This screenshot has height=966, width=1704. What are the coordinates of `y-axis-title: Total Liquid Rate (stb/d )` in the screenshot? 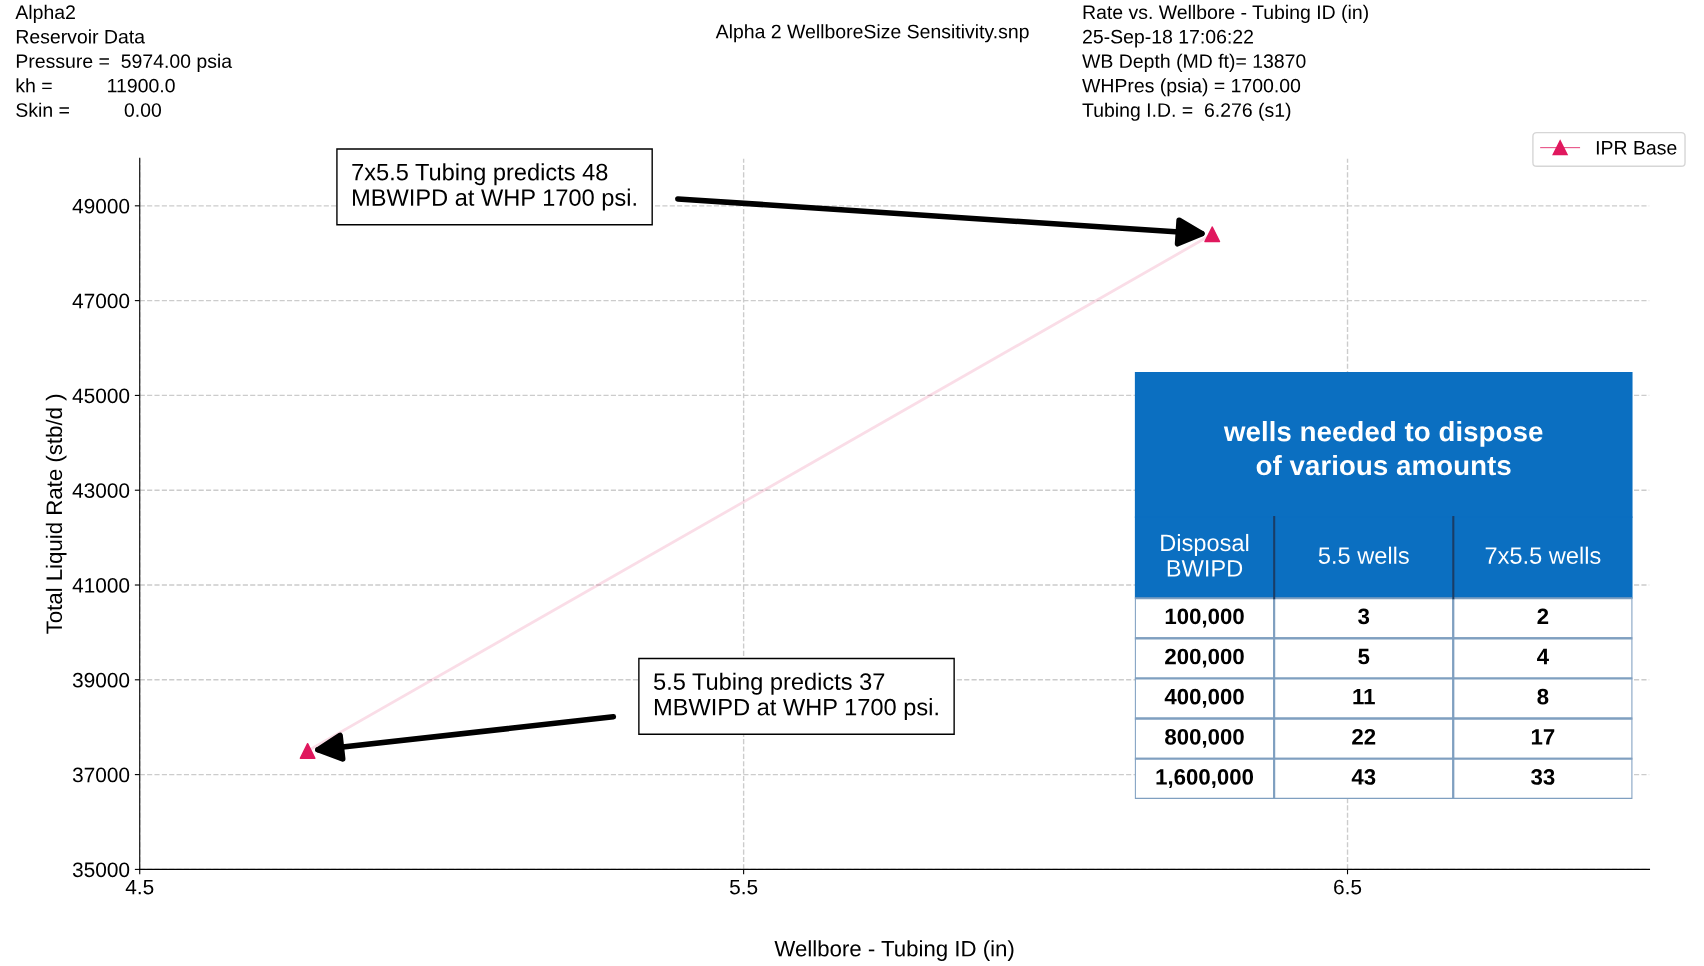 It's located at (56, 514).